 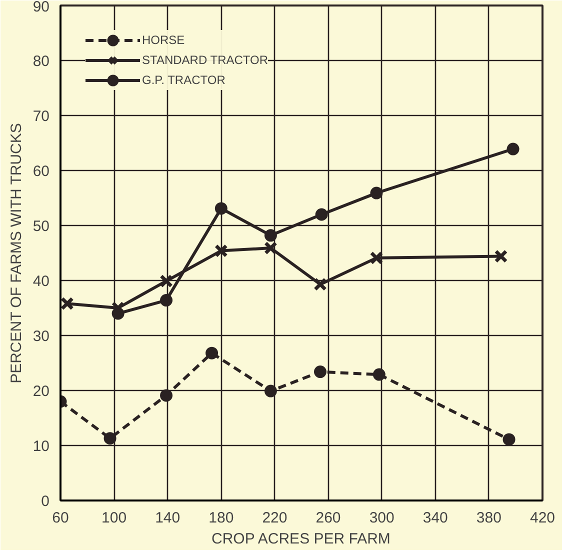 I want to click on x-tick-label: 300, so click(x=381, y=518).